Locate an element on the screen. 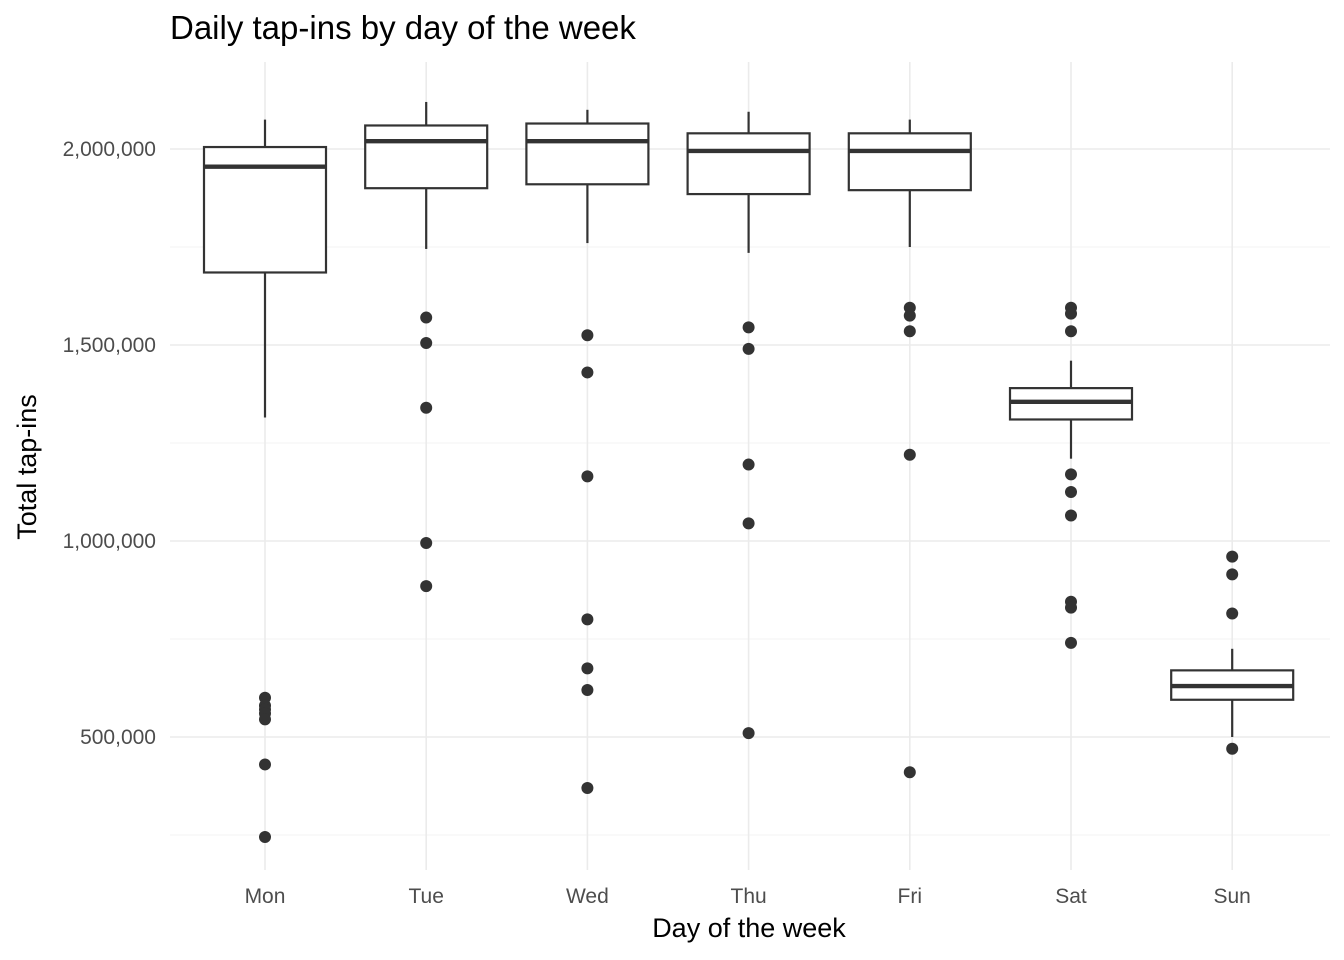  y-axis-title: Total tap-ins is located at coordinates (27, 467).